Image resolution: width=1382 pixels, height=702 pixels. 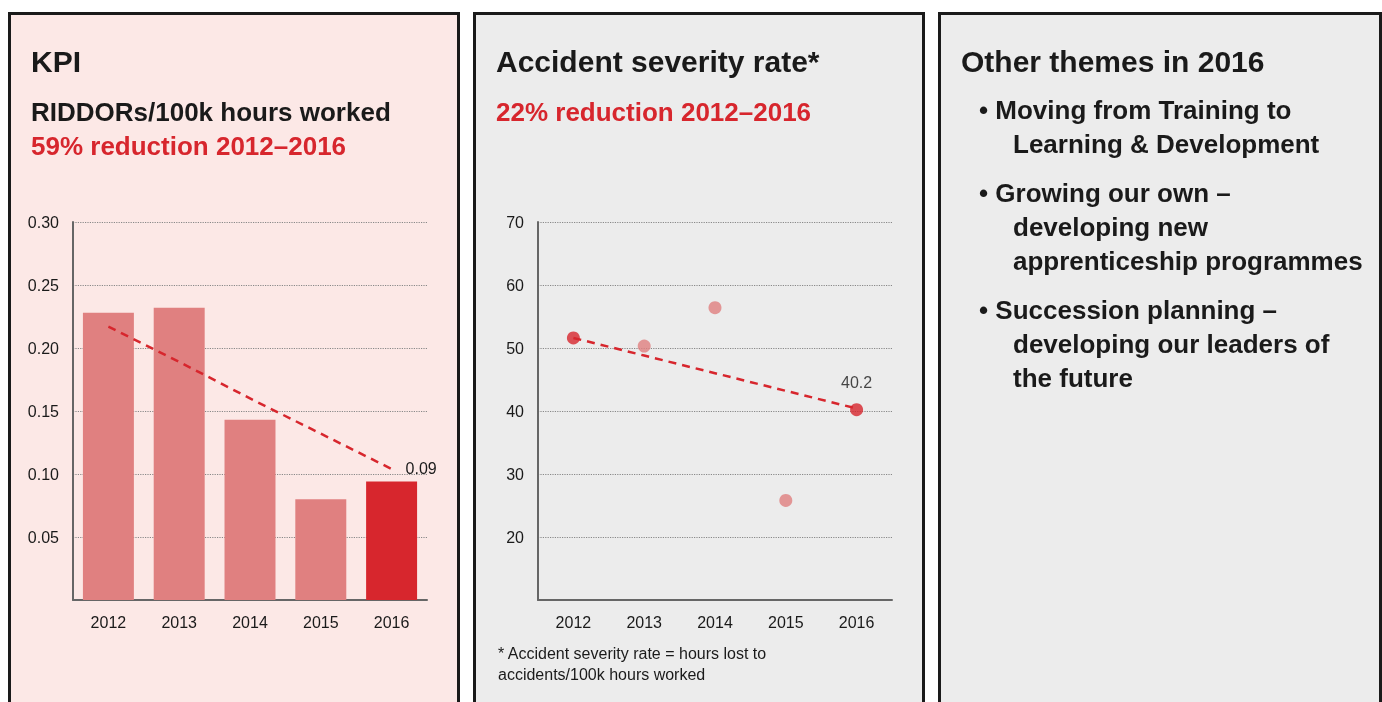 I want to click on y-tick-label: 0.25, so click(x=43, y=285).